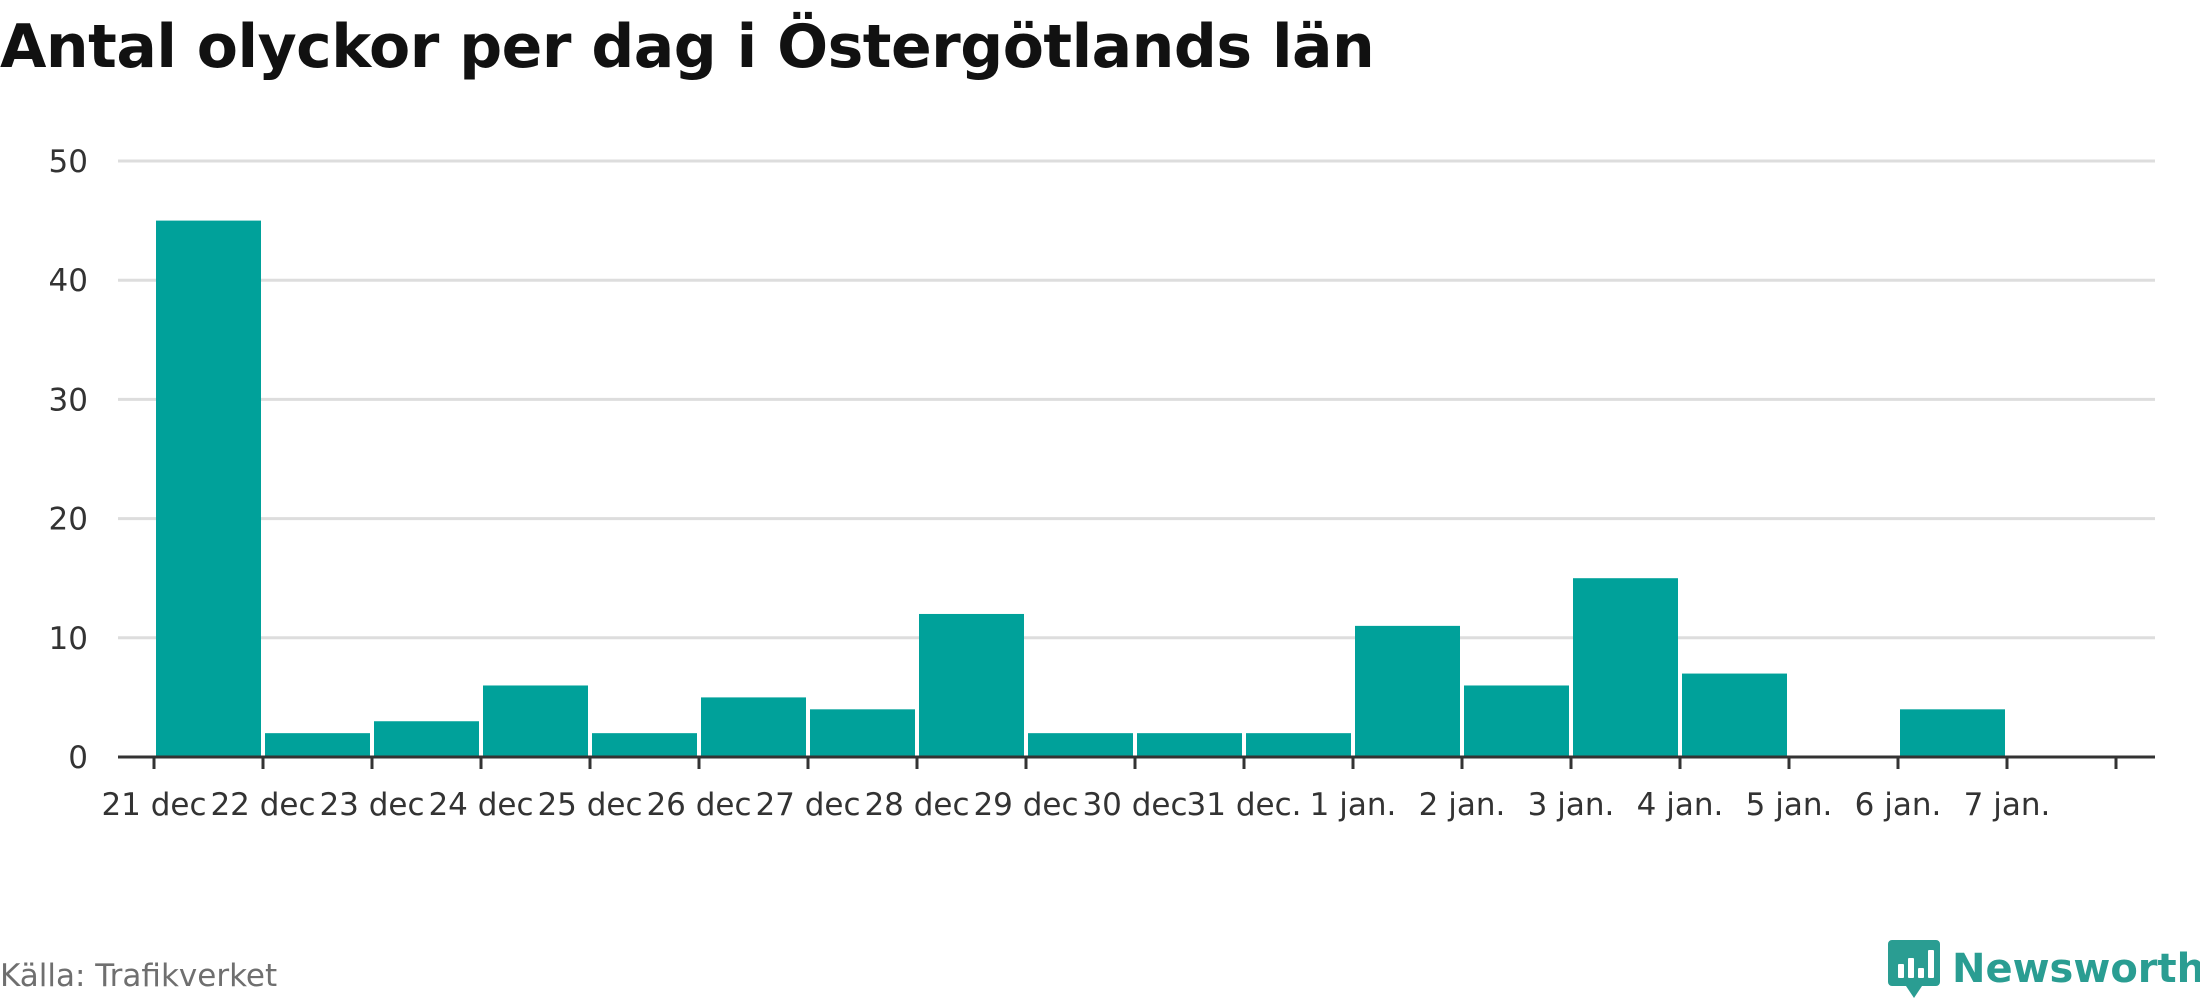 Image resolution: width=2200 pixels, height=1000 pixels. What do you see at coordinates (68, 460) in the screenshot?
I see `y-axis-ticks: 0 10 20 30 40 50` at bounding box center [68, 460].